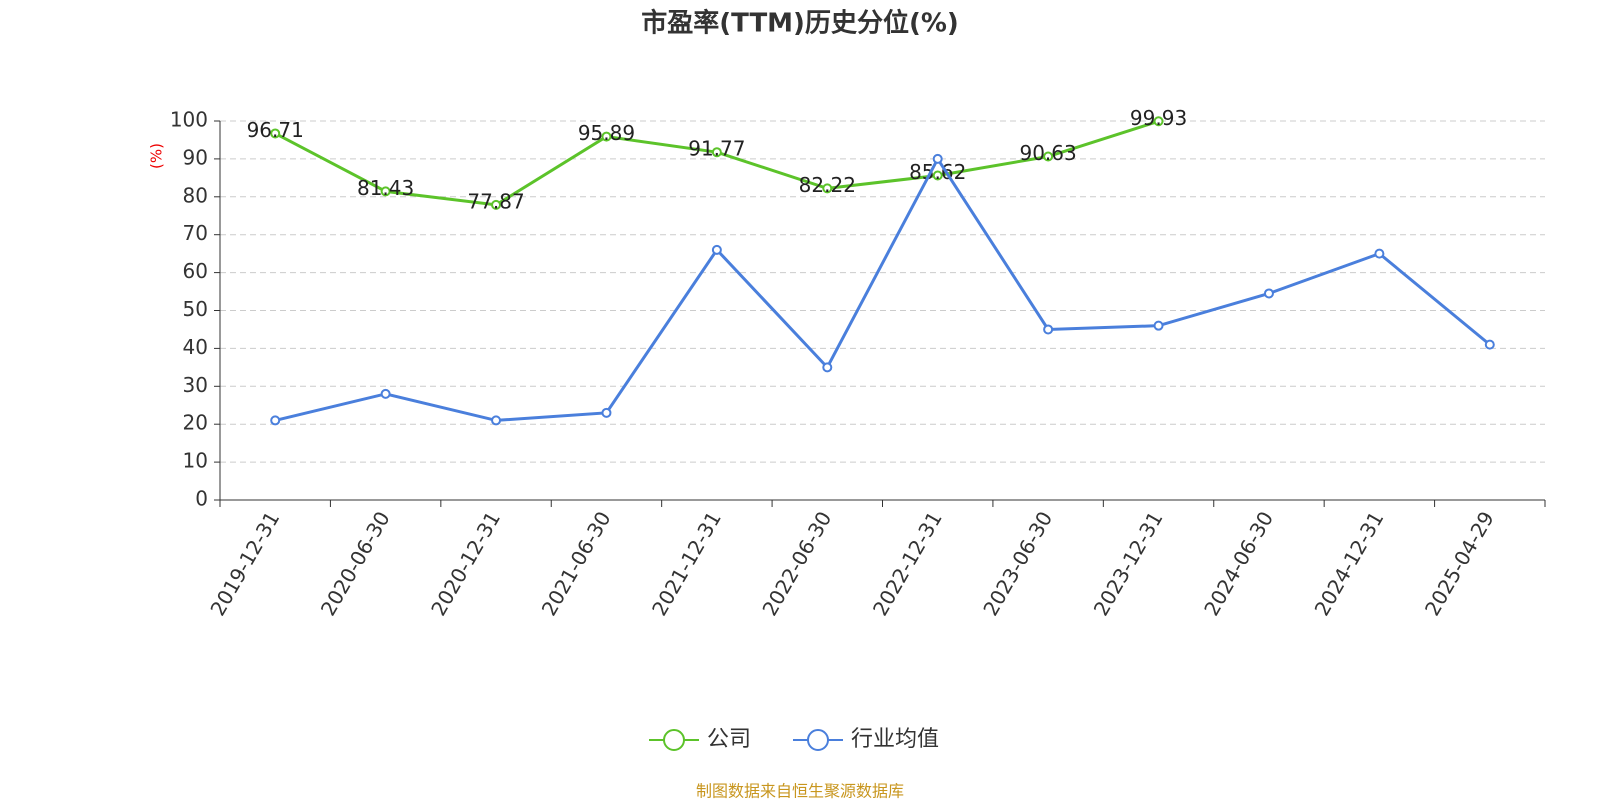 The height and width of the screenshot is (800, 1600). Describe the element at coordinates (195, 423) in the screenshot. I see `y-tick-label: 20` at that location.